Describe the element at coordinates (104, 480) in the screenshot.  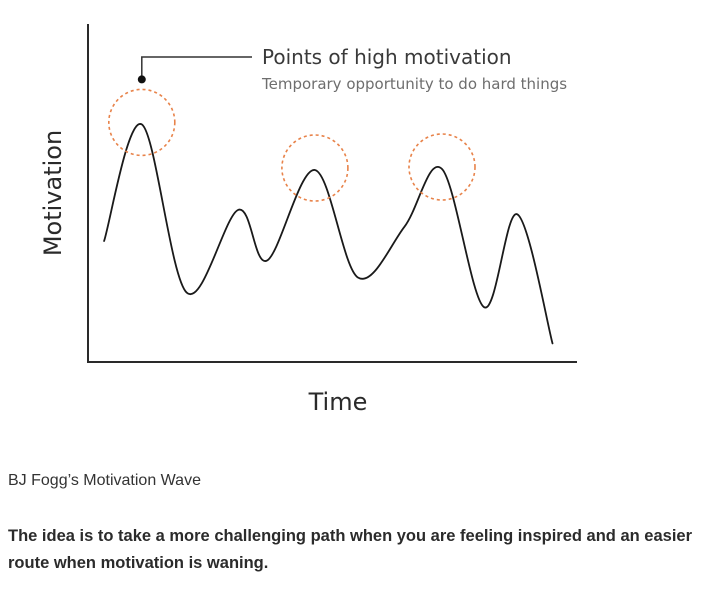
I see `figure-caption: BJ Fogg’s Motivation Wave` at that location.